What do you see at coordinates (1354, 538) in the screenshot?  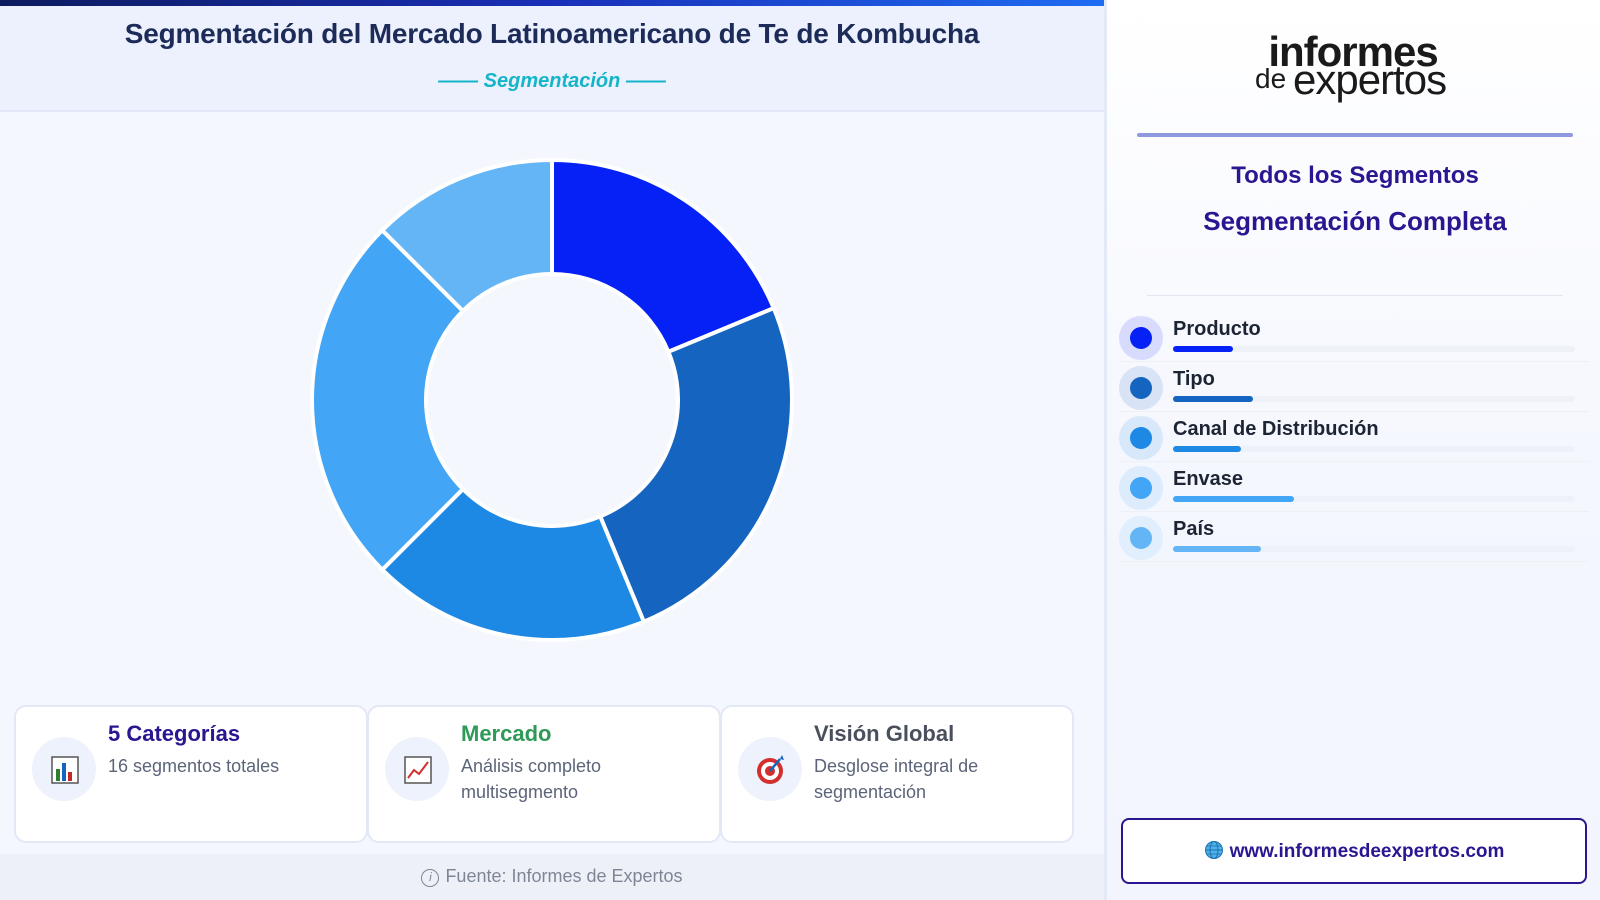 I see `legend-item: País` at bounding box center [1354, 538].